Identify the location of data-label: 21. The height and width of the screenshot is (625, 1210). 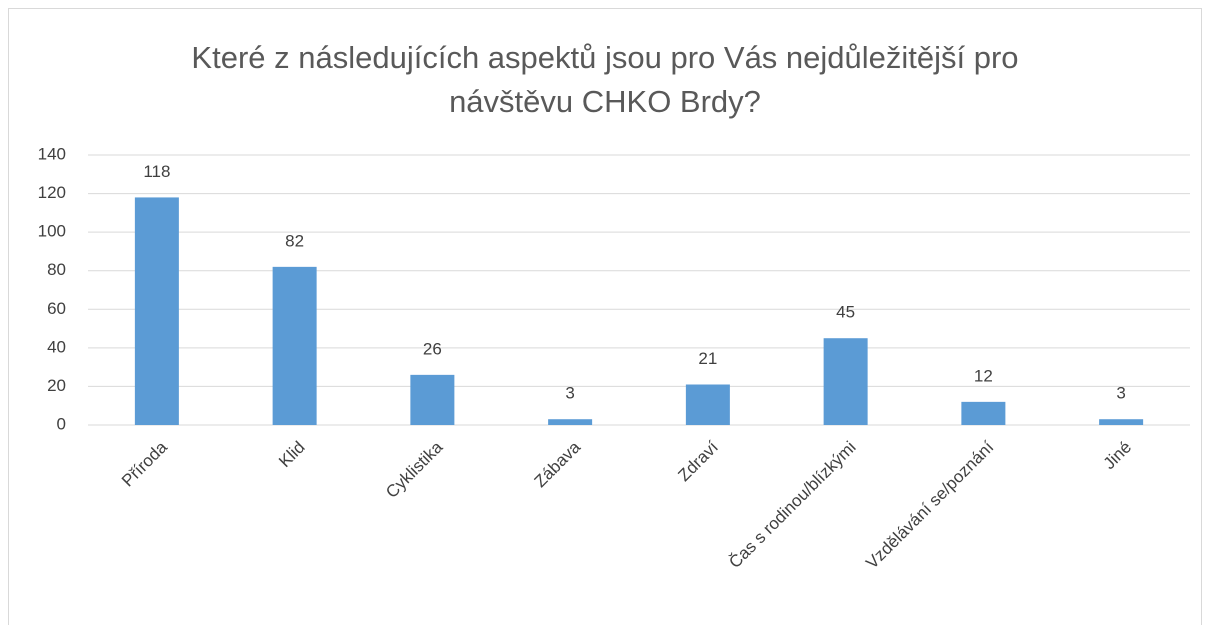
(707, 358).